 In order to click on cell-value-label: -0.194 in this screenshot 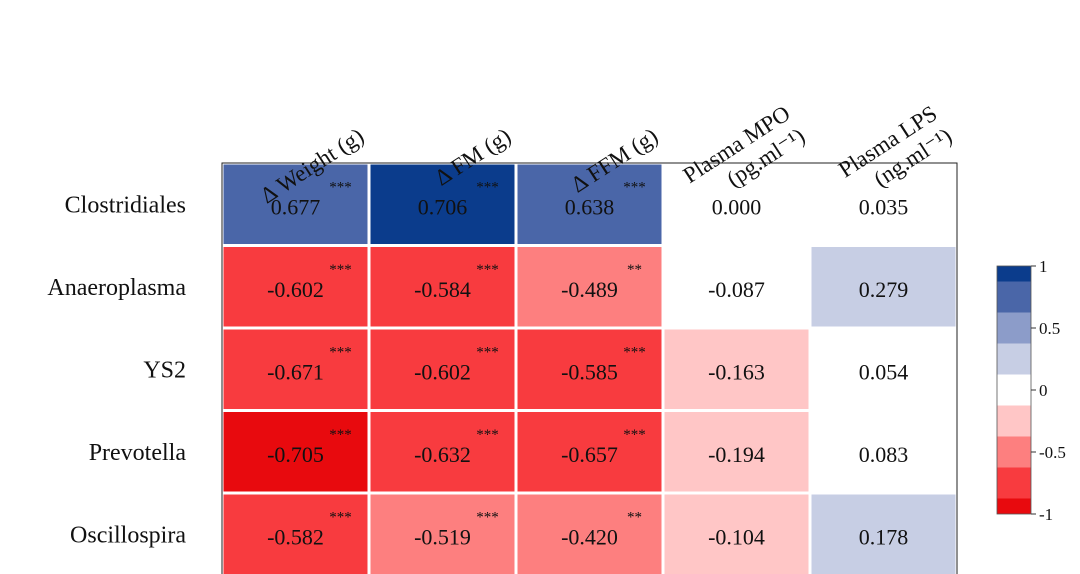, I will do `click(736, 454)`.